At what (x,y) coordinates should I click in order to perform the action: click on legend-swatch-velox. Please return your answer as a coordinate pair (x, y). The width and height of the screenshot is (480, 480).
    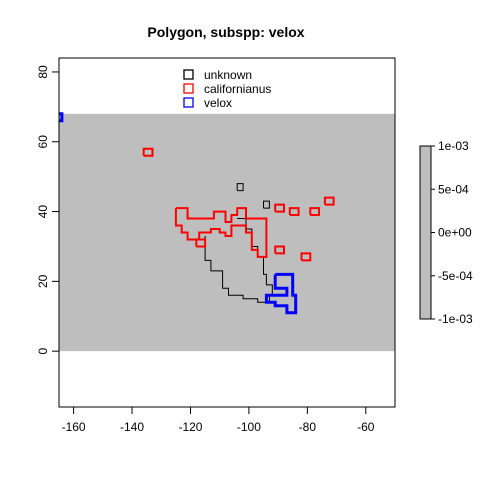
    Looking at the image, I should click on (188, 102).